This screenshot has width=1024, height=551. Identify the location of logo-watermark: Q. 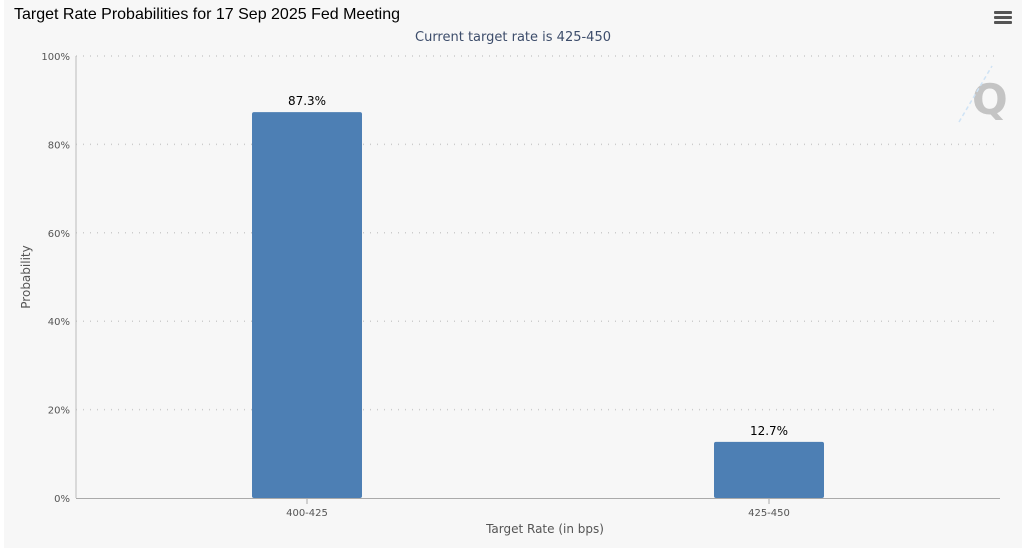
(983, 94).